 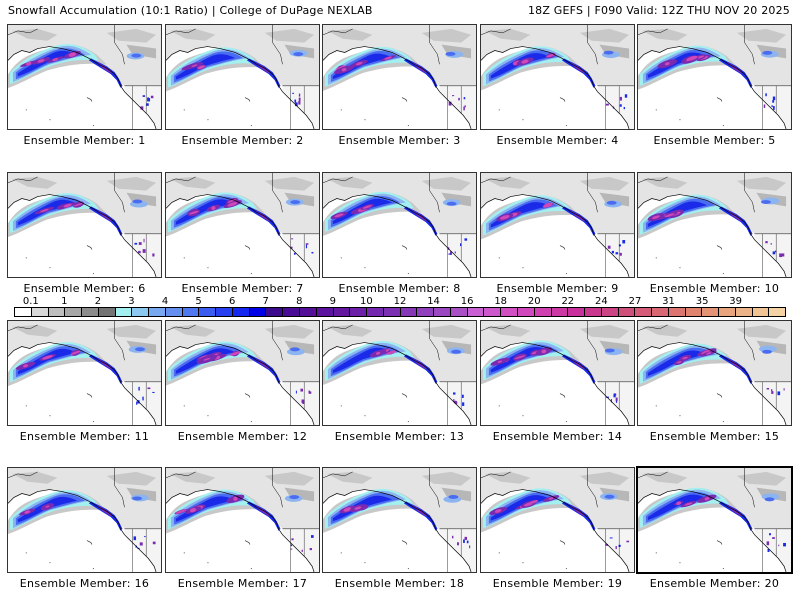 What do you see at coordinates (84, 140) in the screenshot?
I see `ensemble-member-label: Ensemble Member: 1` at bounding box center [84, 140].